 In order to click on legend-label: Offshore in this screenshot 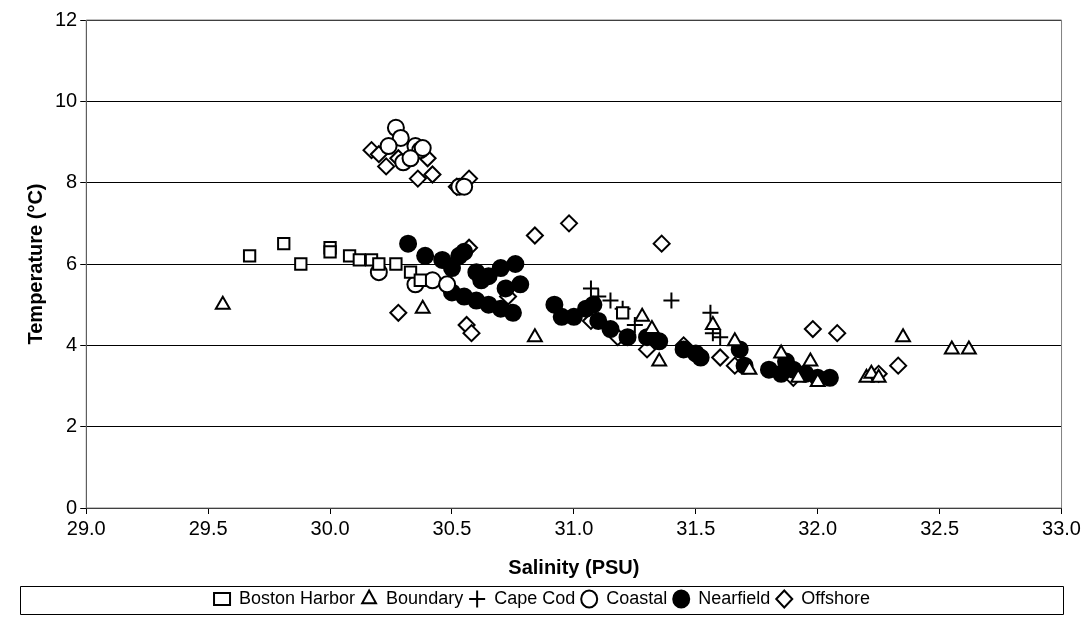, I will do `click(835, 597)`.